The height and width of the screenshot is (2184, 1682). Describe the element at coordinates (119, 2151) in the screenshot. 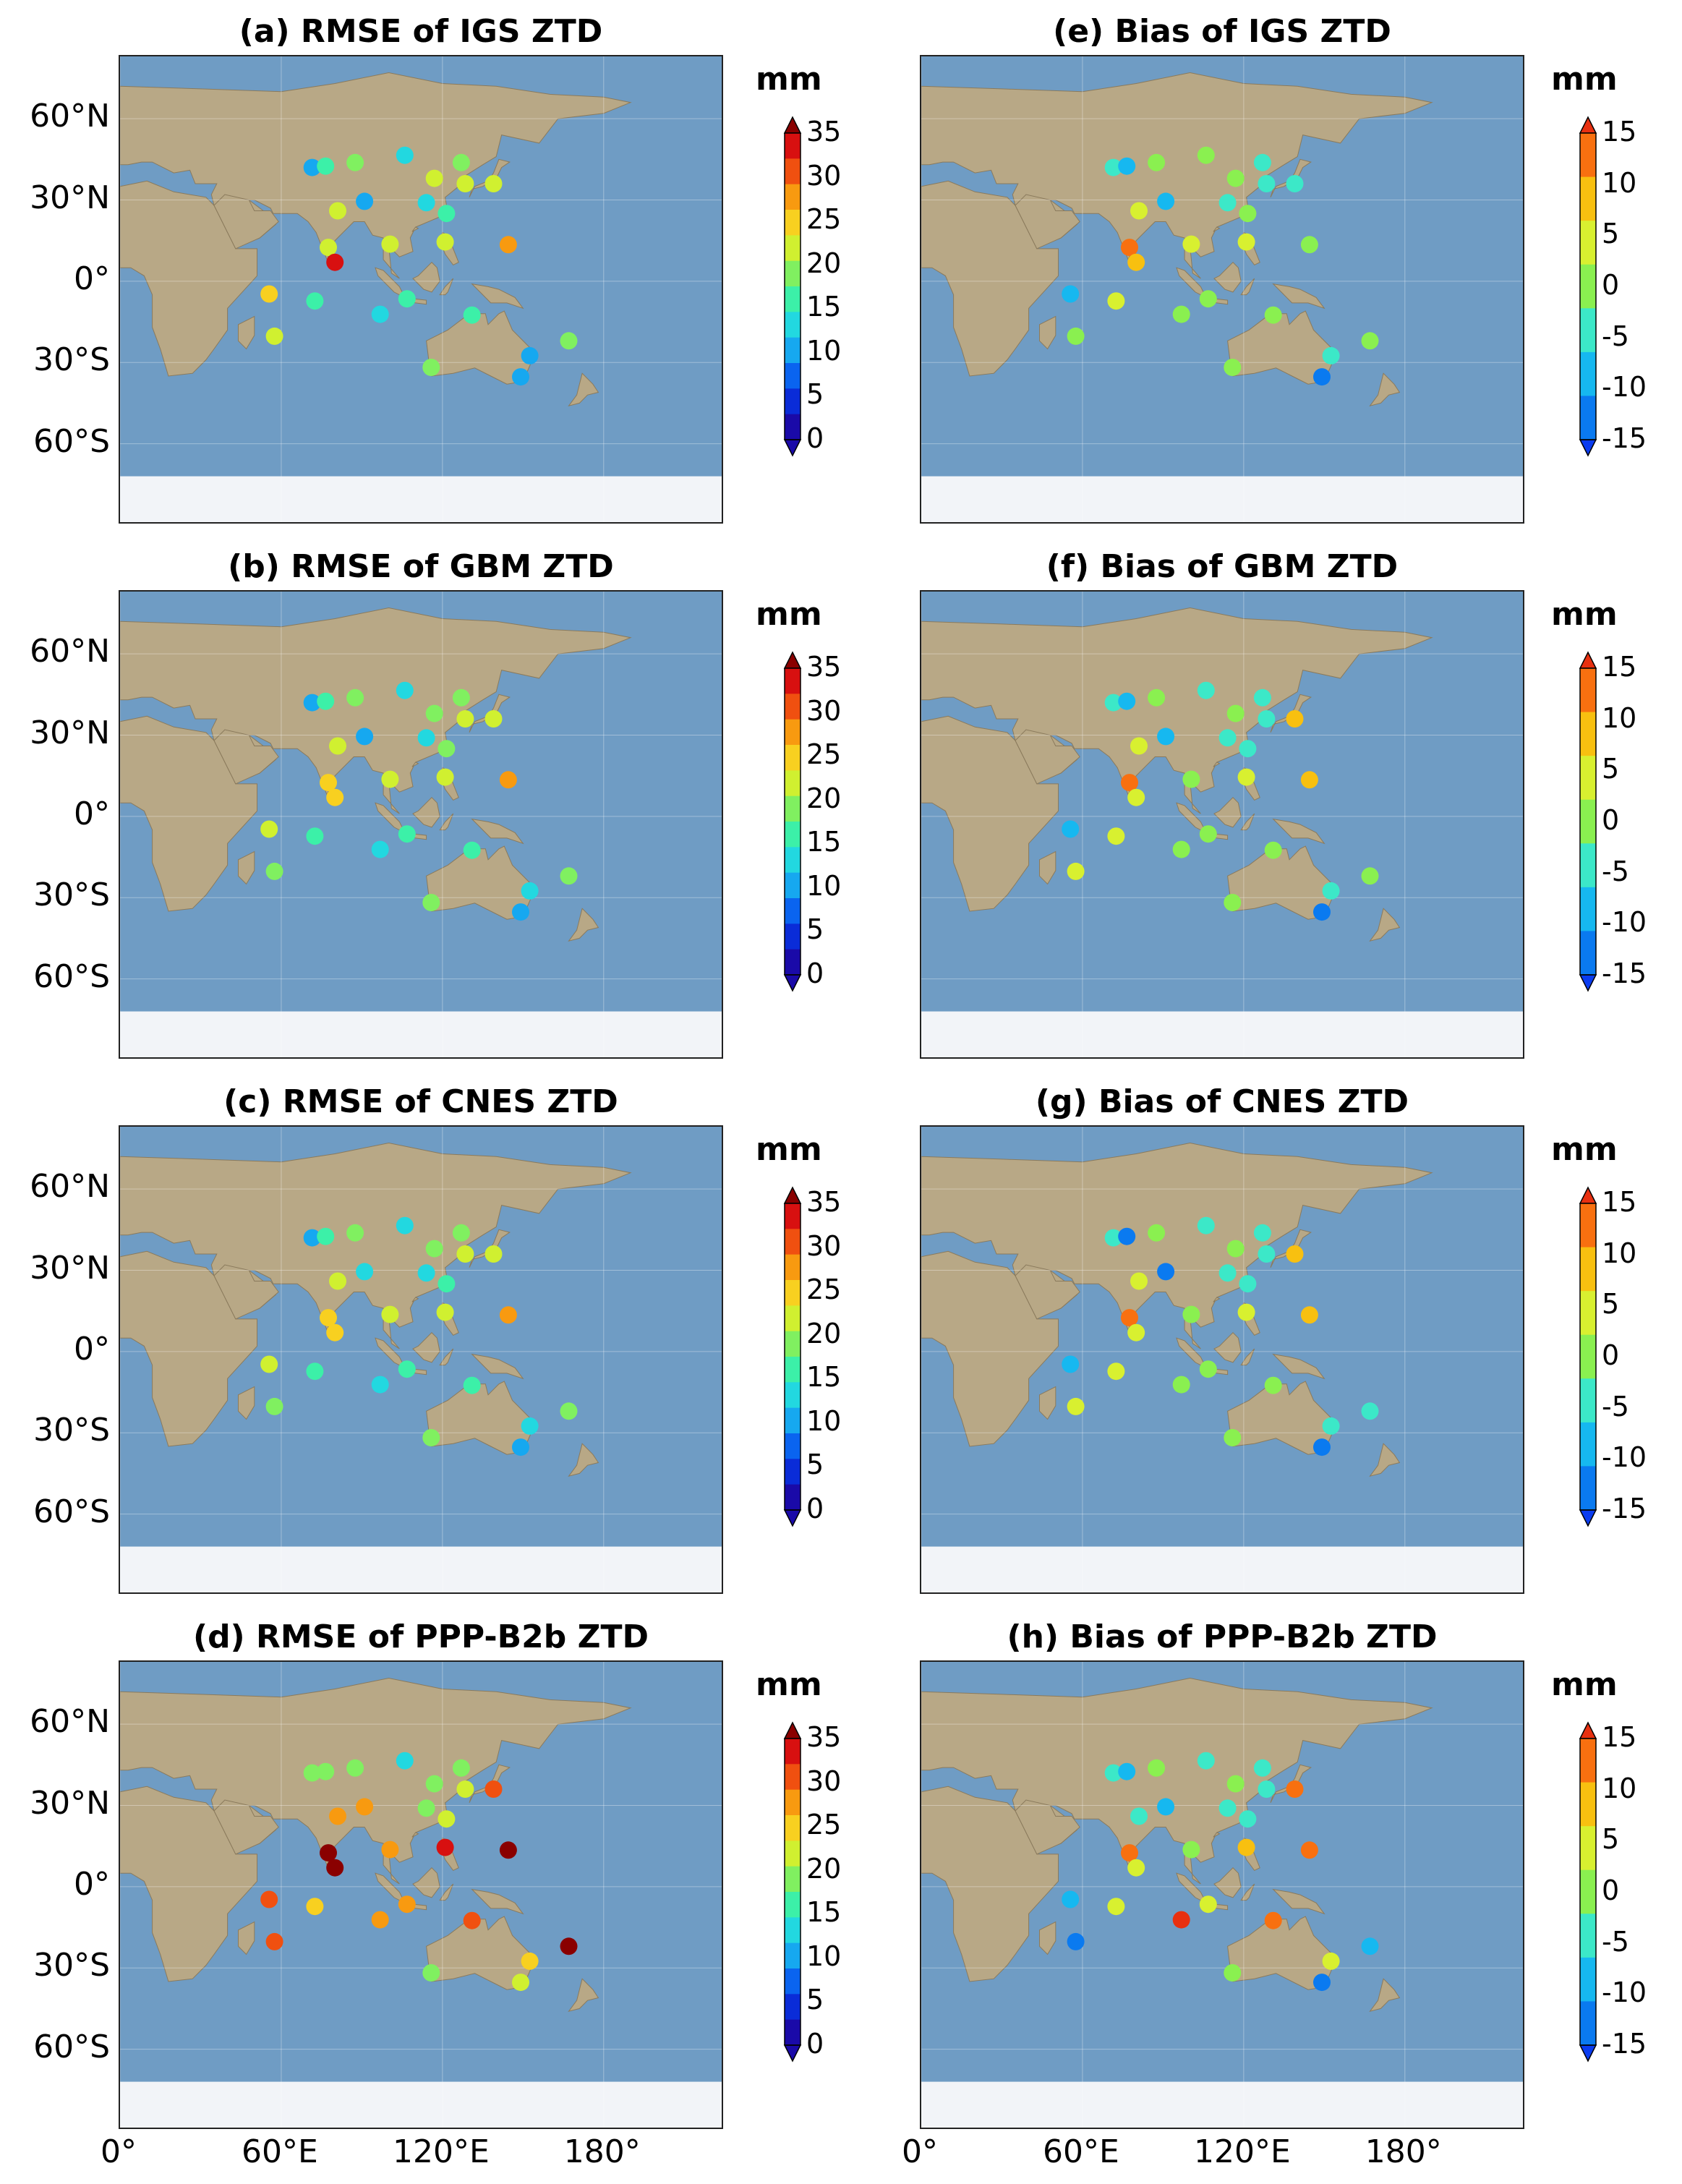

I see `x-tick-label: 0°` at that location.